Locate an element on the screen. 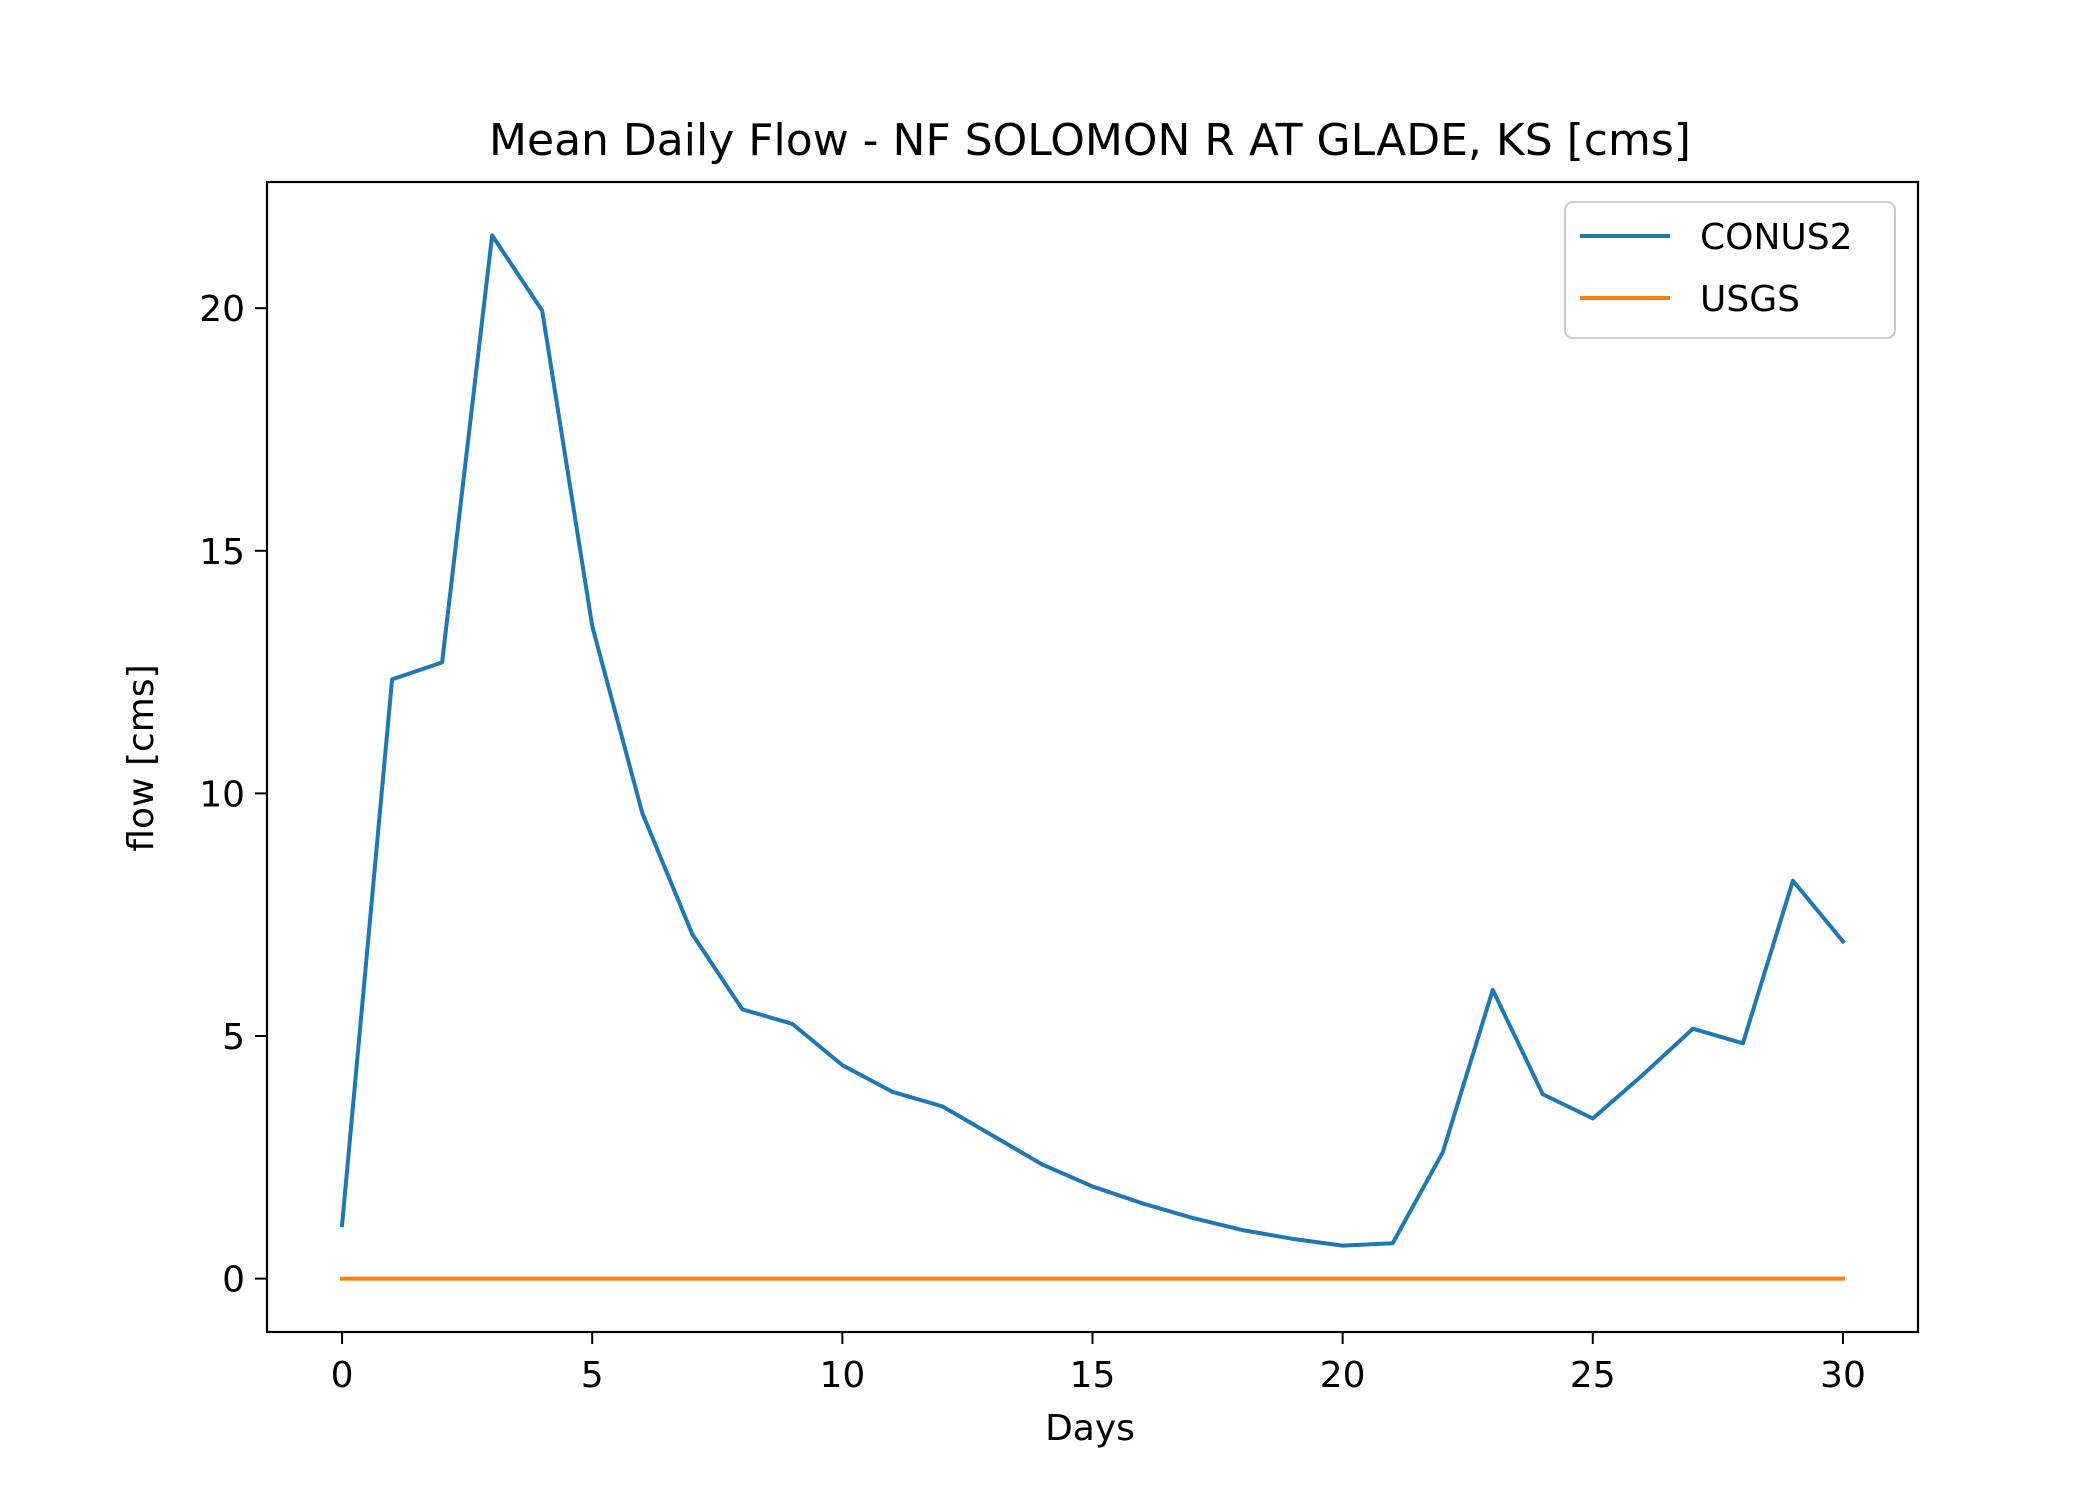 This screenshot has width=2100, height=1500. y-tick-label: 5 is located at coordinates (233, 1037).